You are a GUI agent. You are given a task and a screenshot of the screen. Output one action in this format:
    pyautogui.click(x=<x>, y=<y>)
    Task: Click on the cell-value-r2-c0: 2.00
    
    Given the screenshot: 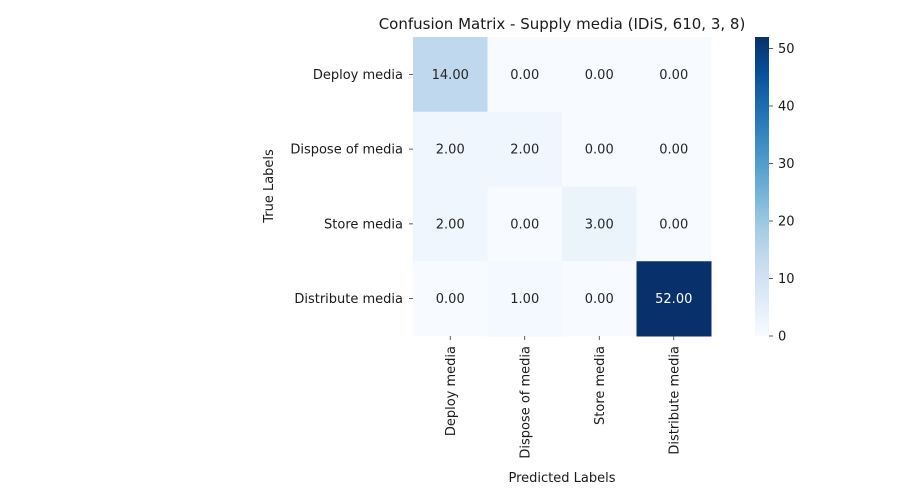 What is the action you would take?
    pyautogui.click(x=450, y=224)
    